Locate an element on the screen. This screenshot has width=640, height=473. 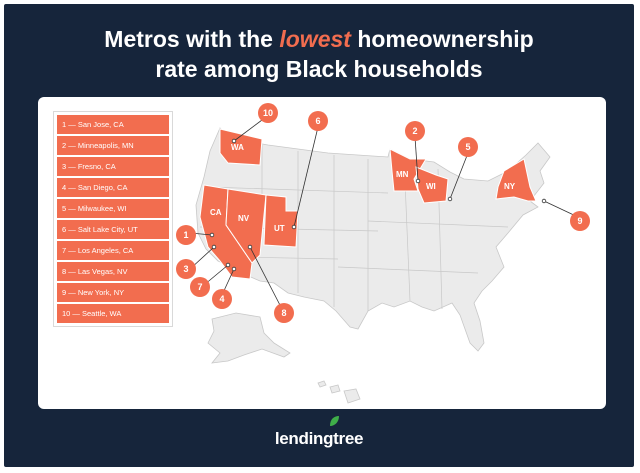
callout-8: 8 is located at coordinates (283, 313).